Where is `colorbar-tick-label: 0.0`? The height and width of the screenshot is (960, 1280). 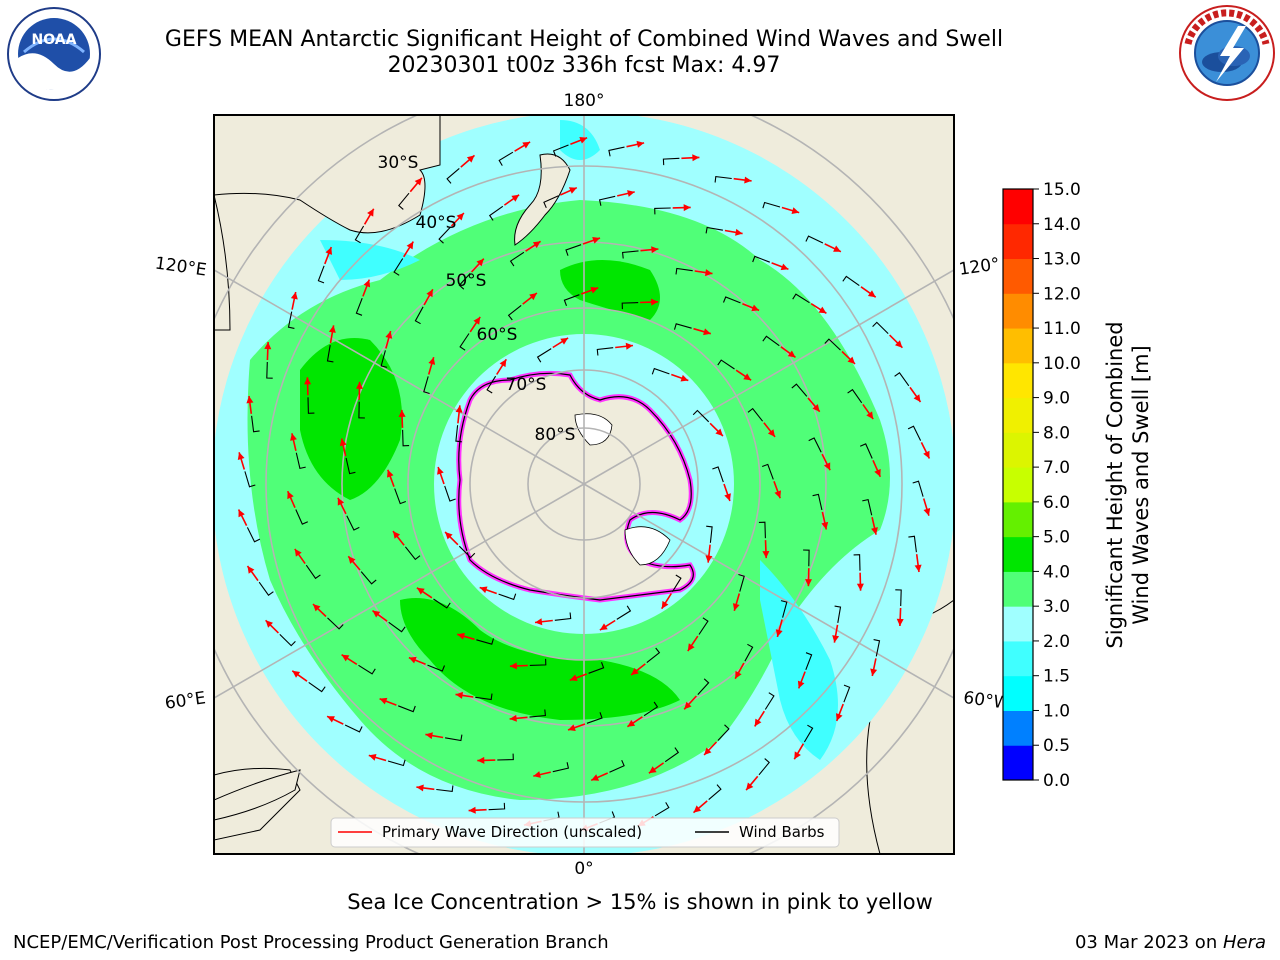
colorbar-tick-label: 0.0 is located at coordinates (1056, 781).